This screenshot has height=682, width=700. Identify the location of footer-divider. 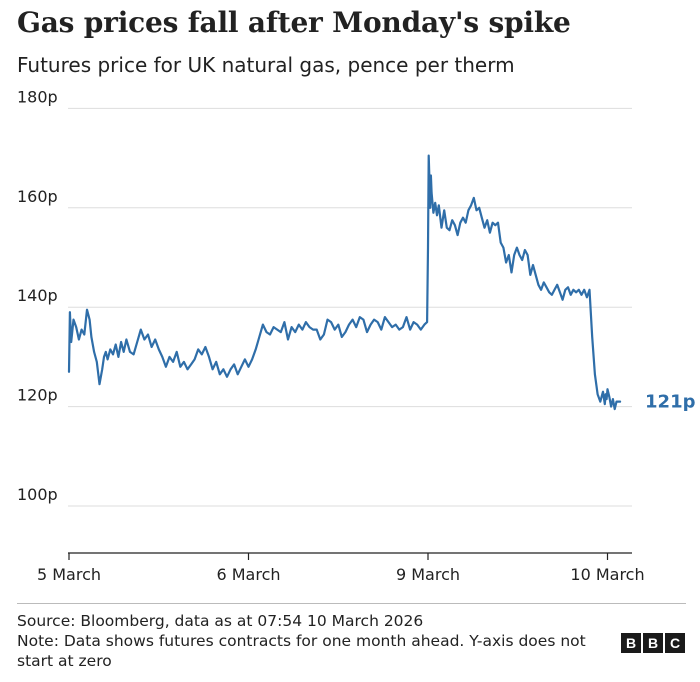
(351, 603).